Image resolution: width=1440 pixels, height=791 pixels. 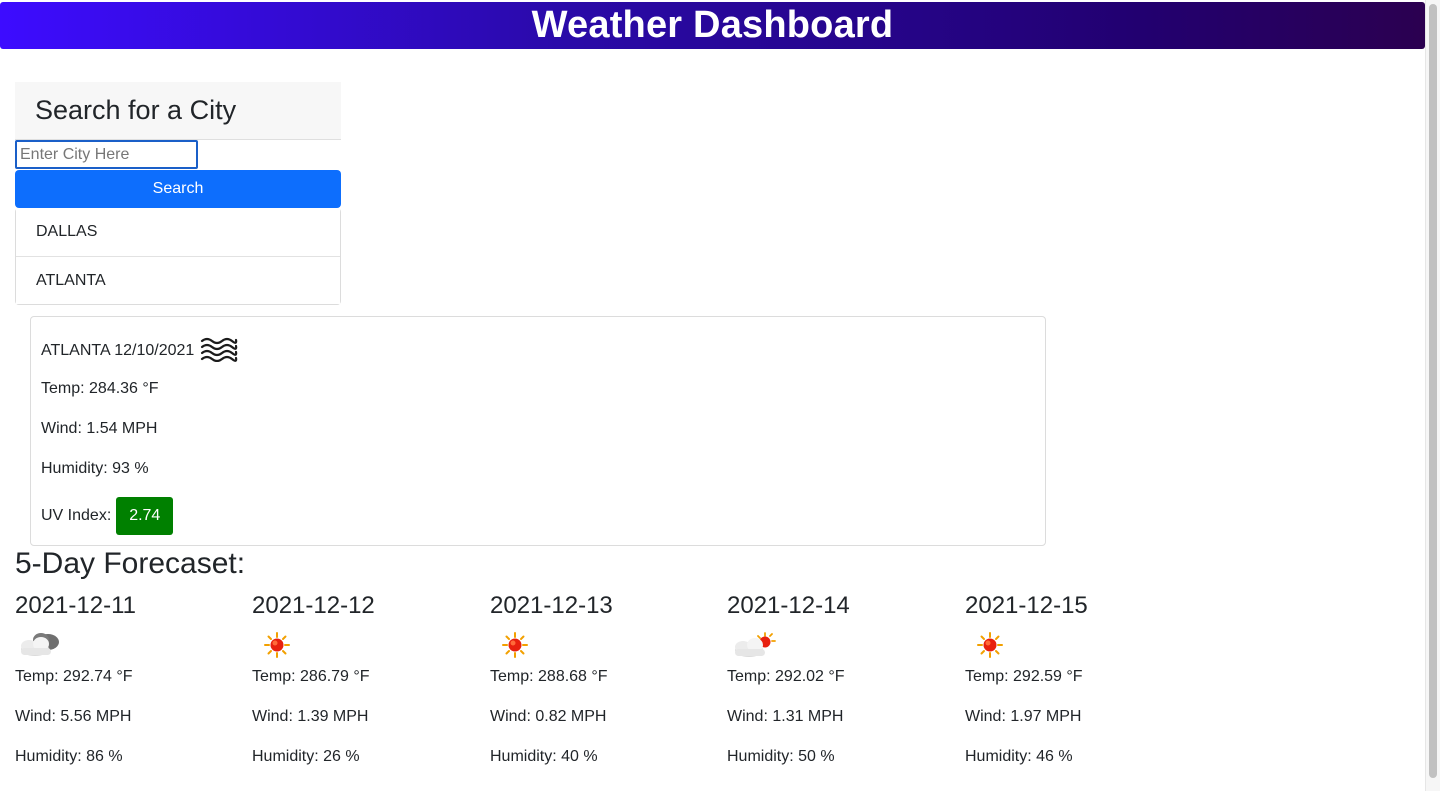 I want to click on forecast-temp: Temp: 286.79 °F, so click(x=352, y=688).